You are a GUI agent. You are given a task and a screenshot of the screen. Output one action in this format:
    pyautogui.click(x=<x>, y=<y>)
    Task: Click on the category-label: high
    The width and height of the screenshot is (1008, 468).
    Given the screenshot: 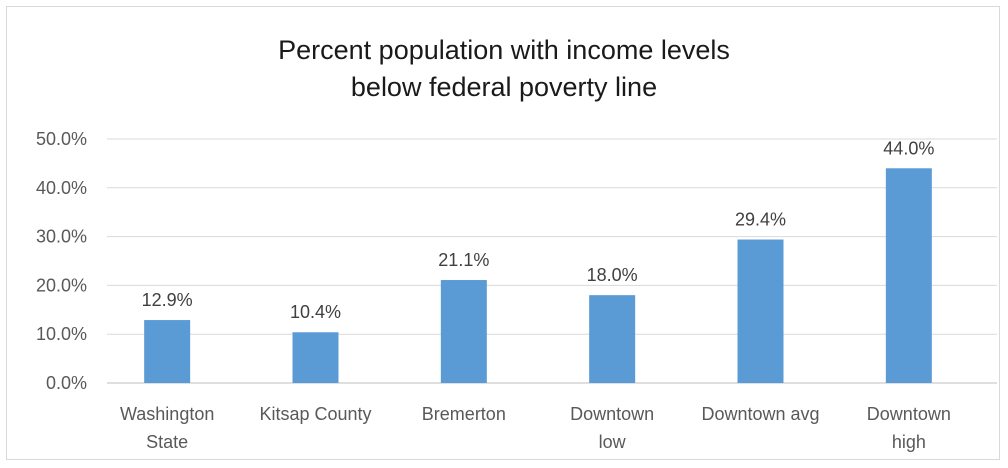 What is the action you would take?
    pyautogui.click(x=909, y=442)
    